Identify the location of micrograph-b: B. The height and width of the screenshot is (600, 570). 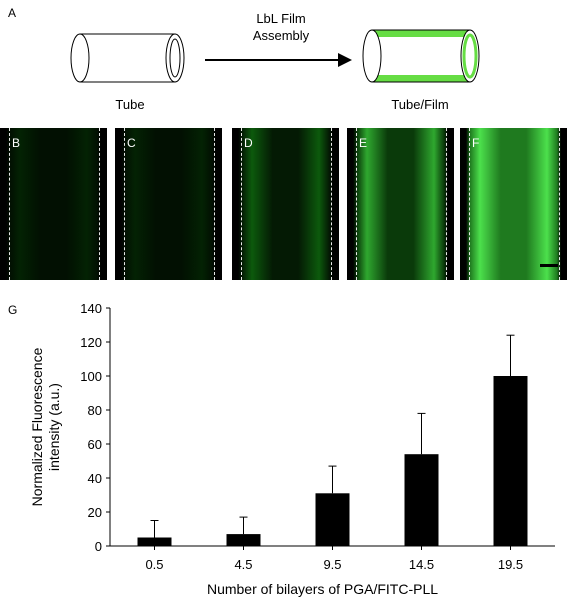
(53, 204).